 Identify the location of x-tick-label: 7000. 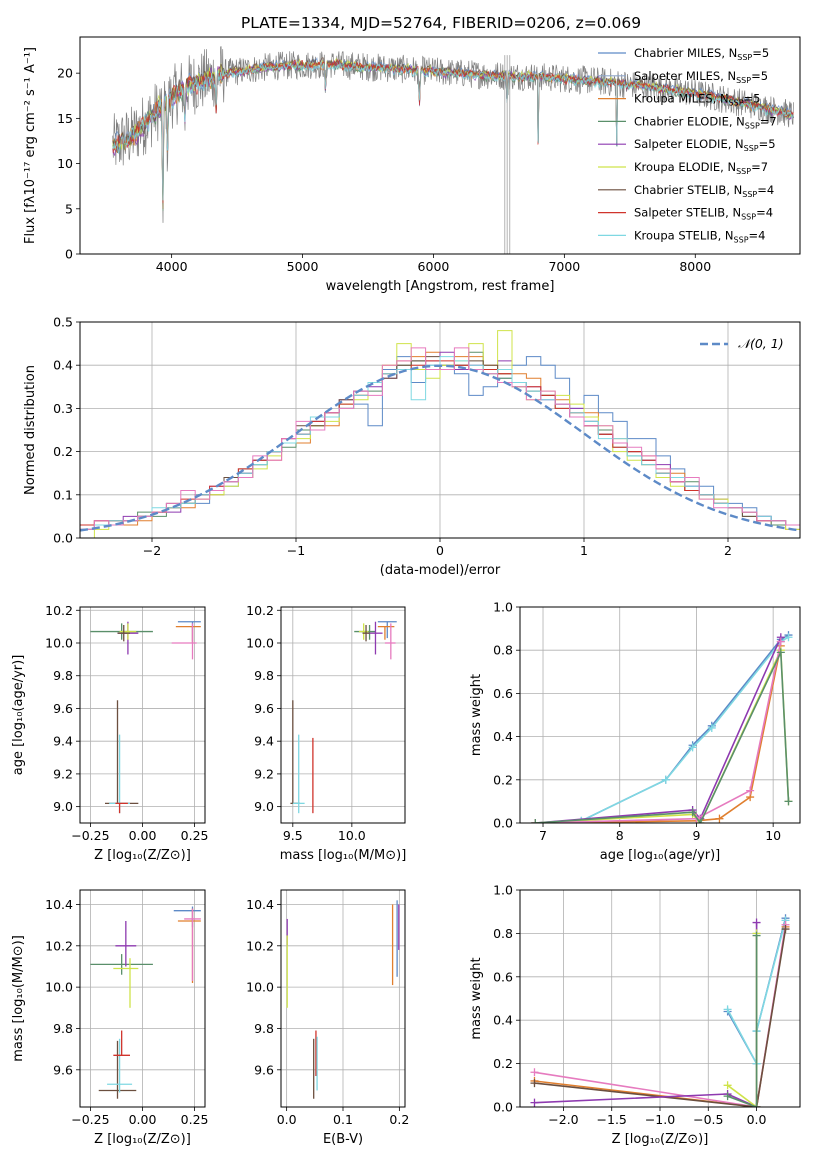
(564, 266).